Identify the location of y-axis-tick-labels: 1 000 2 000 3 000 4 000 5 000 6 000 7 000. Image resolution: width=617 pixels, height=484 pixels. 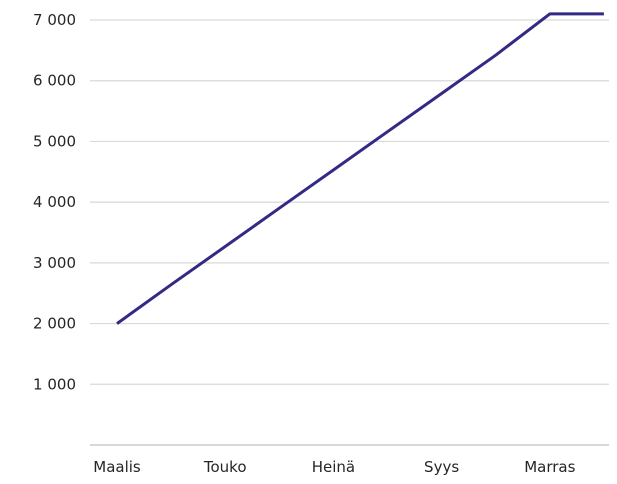
(54, 202).